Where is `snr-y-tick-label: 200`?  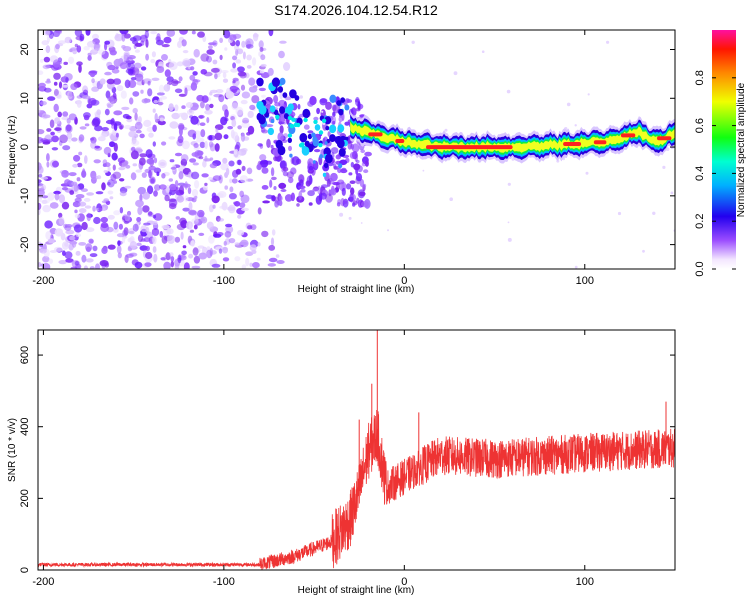
snr-y-tick-label: 200 is located at coordinates (25, 498).